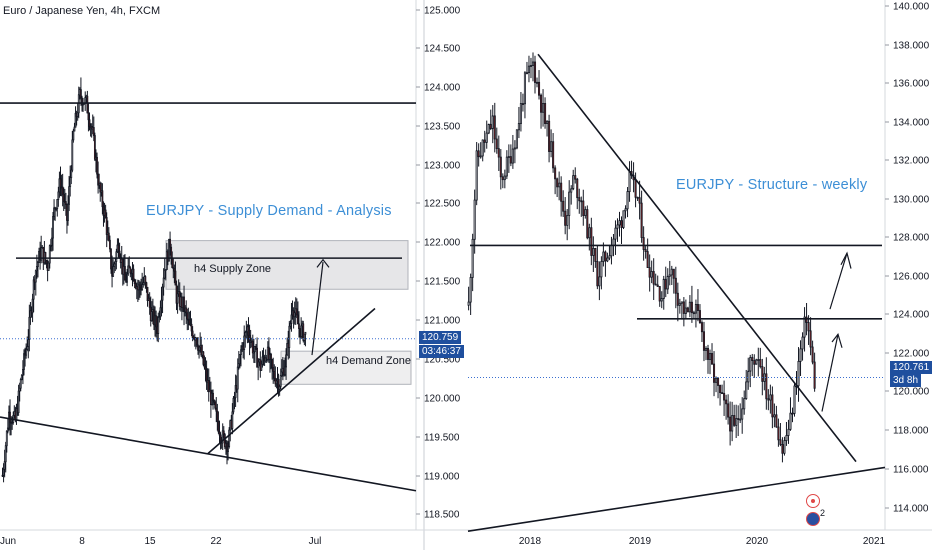 The image size is (932, 555). Describe the element at coordinates (442, 477) in the screenshot. I see `price-tick-label: 119.000` at that location.